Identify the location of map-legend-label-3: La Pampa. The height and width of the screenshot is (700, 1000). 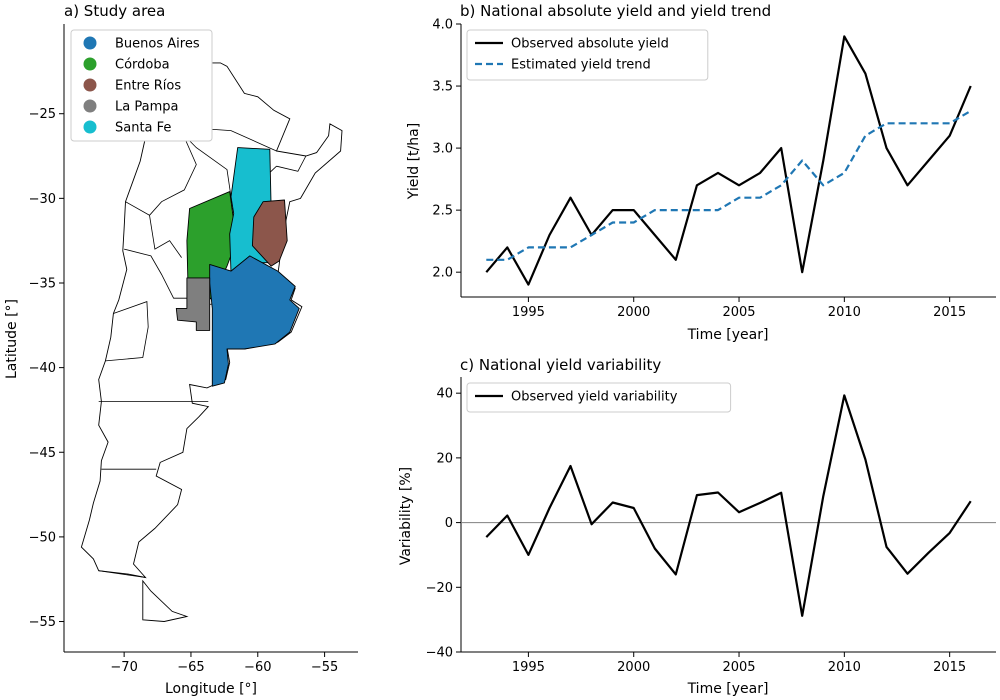
(146, 107).